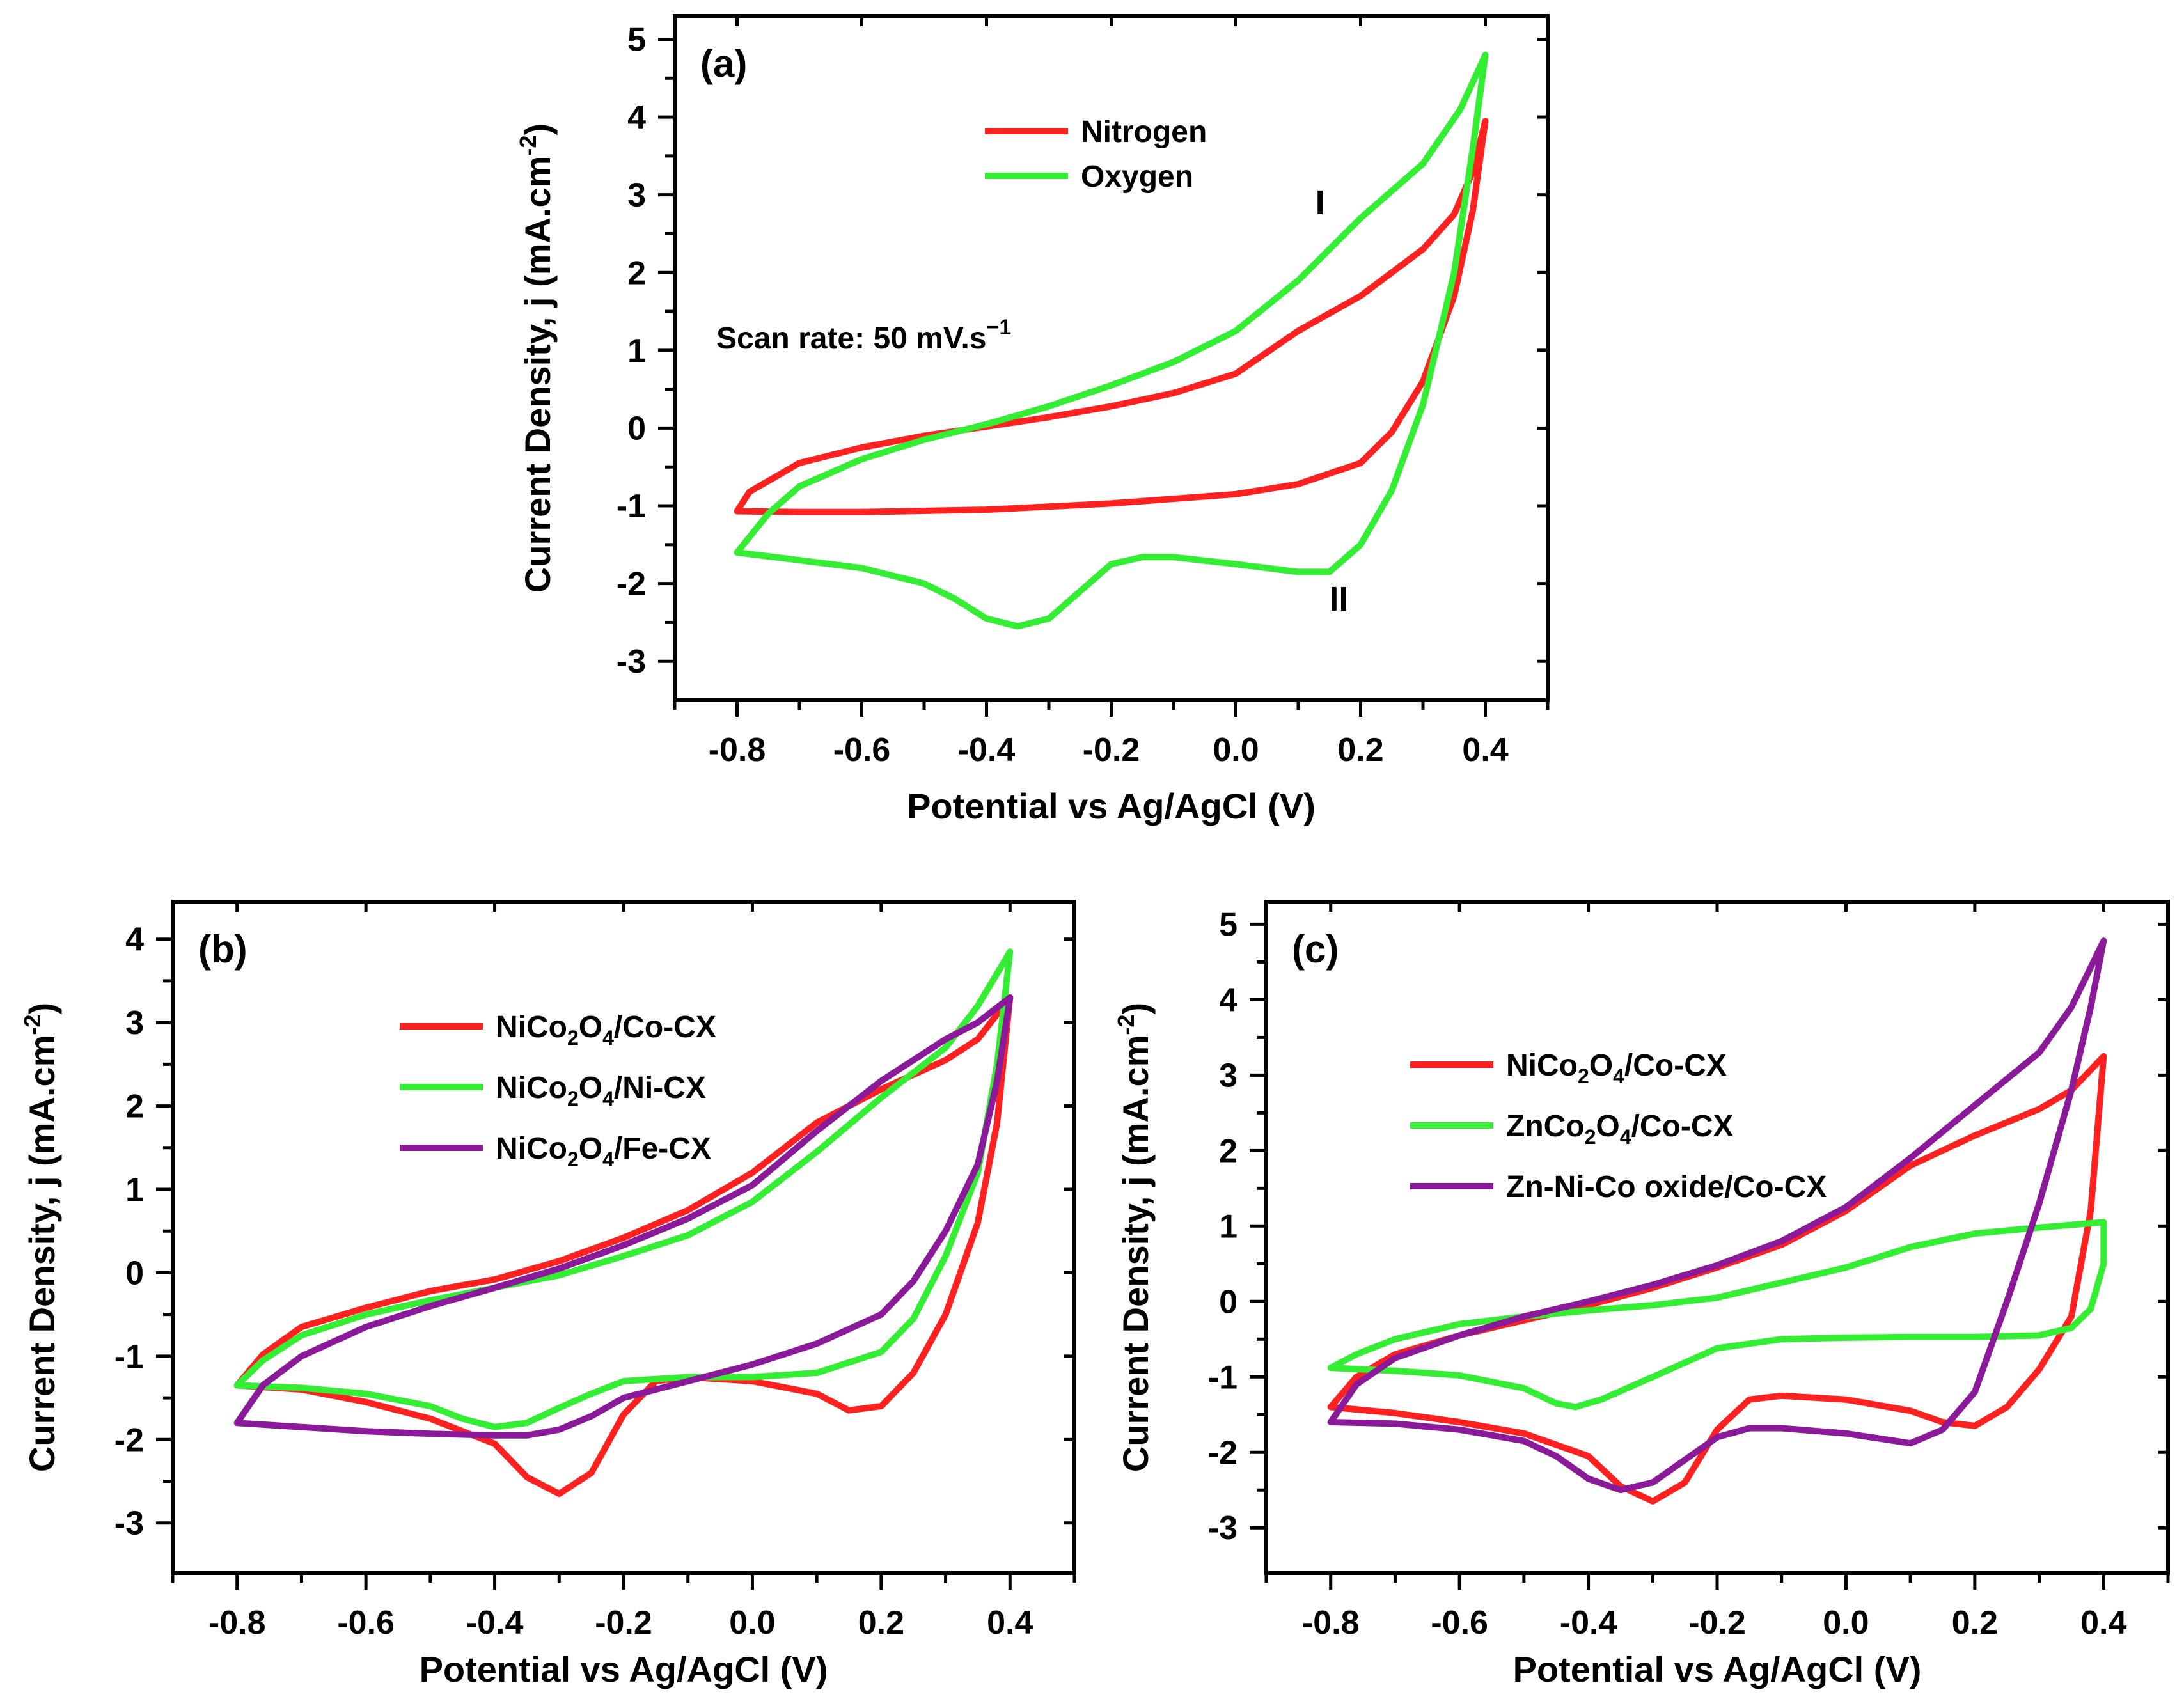 The width and height of the screenshot is (2184, 1699). I want to click on panel-label: (c), so click(1315, 949).